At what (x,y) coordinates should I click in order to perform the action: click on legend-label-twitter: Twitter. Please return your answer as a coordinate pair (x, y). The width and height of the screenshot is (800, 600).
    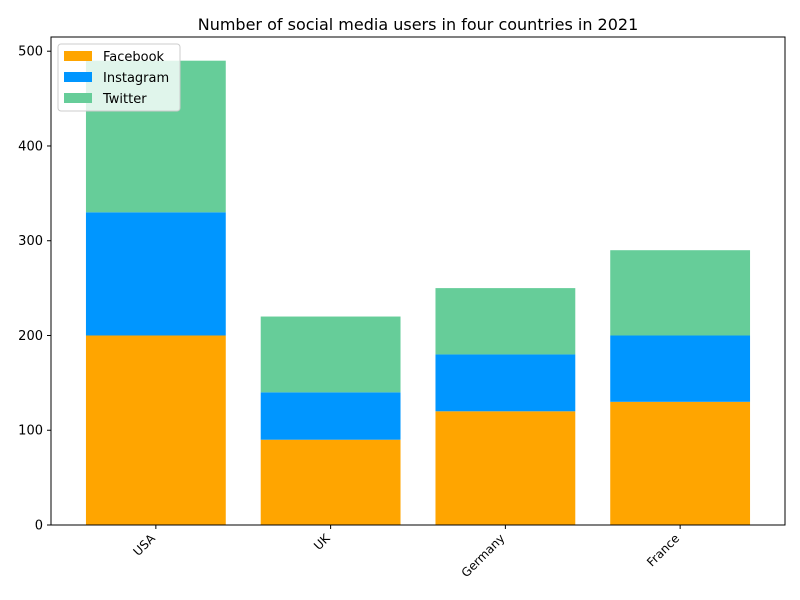
    Looking at the image, I should click on (124, 99).